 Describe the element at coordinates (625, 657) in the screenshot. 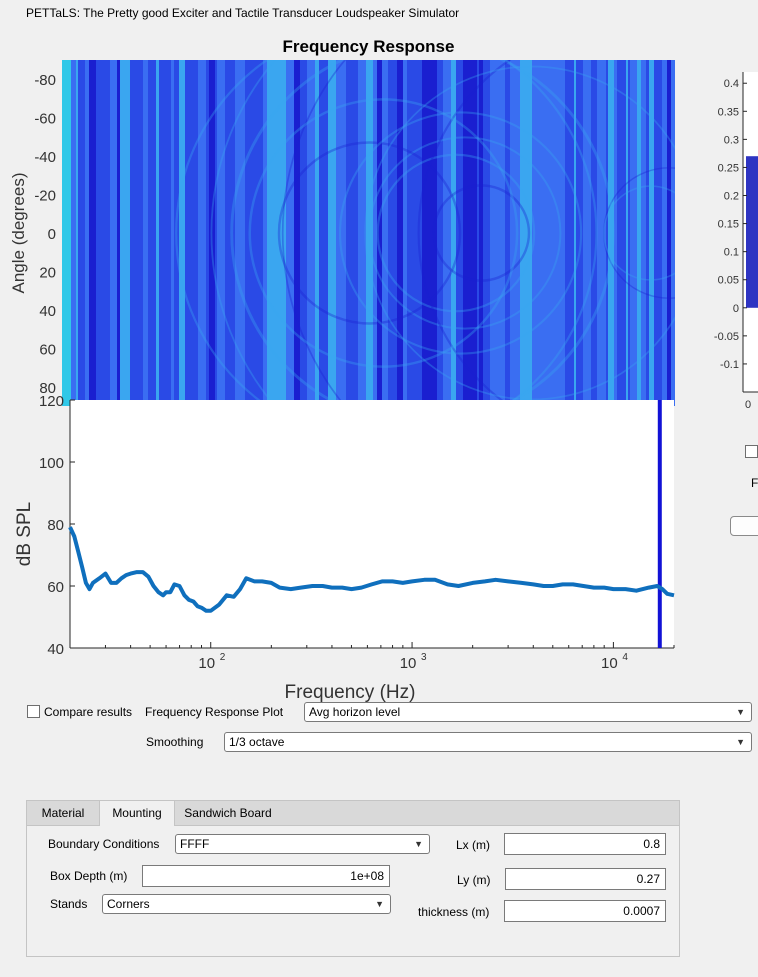

I see `x-tick-exponent: 4` at that location.